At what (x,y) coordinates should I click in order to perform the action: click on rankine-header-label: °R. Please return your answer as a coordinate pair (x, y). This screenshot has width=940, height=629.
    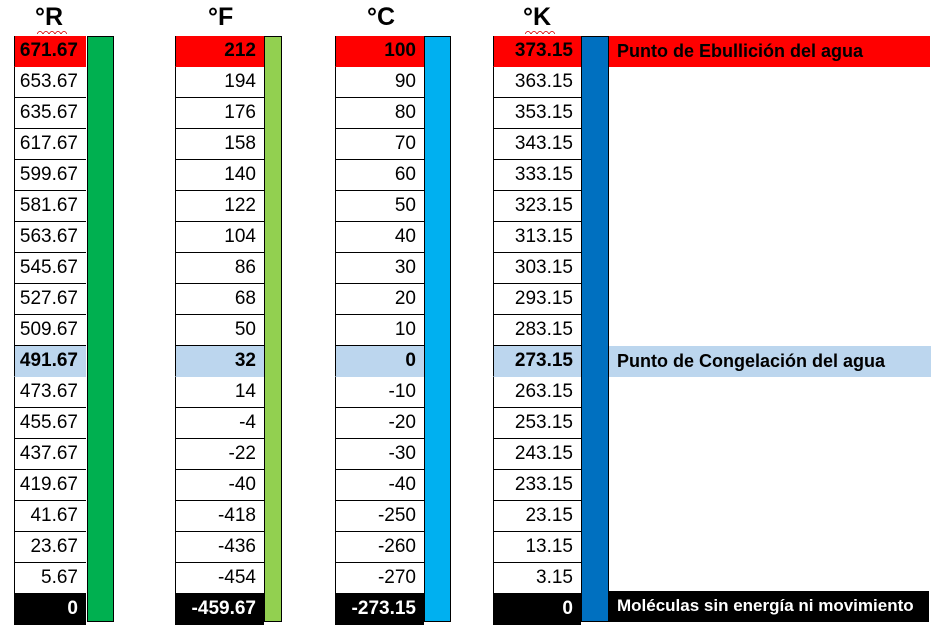
    Looking at the image, I should click on (49, 17).